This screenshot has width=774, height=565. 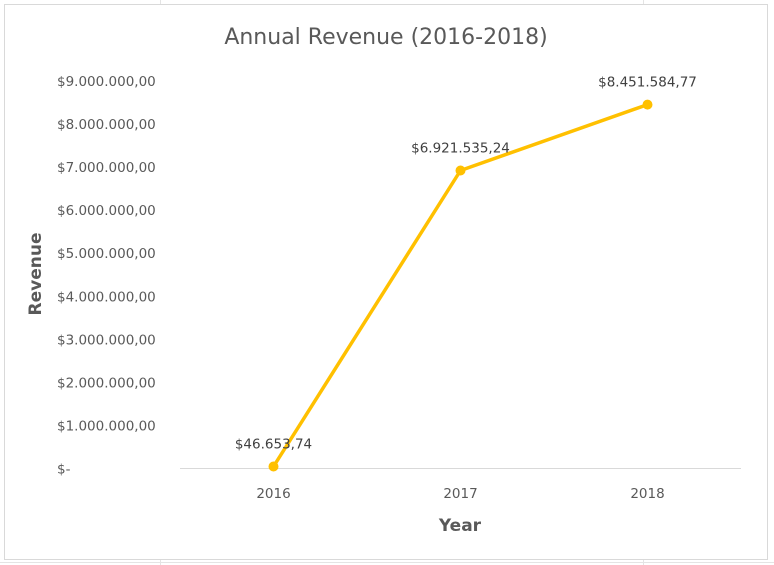 What do you see at coordinates (460, 526) in the screenshot?
I see `x-axis-title: Year` at bounding box center [460, 526].